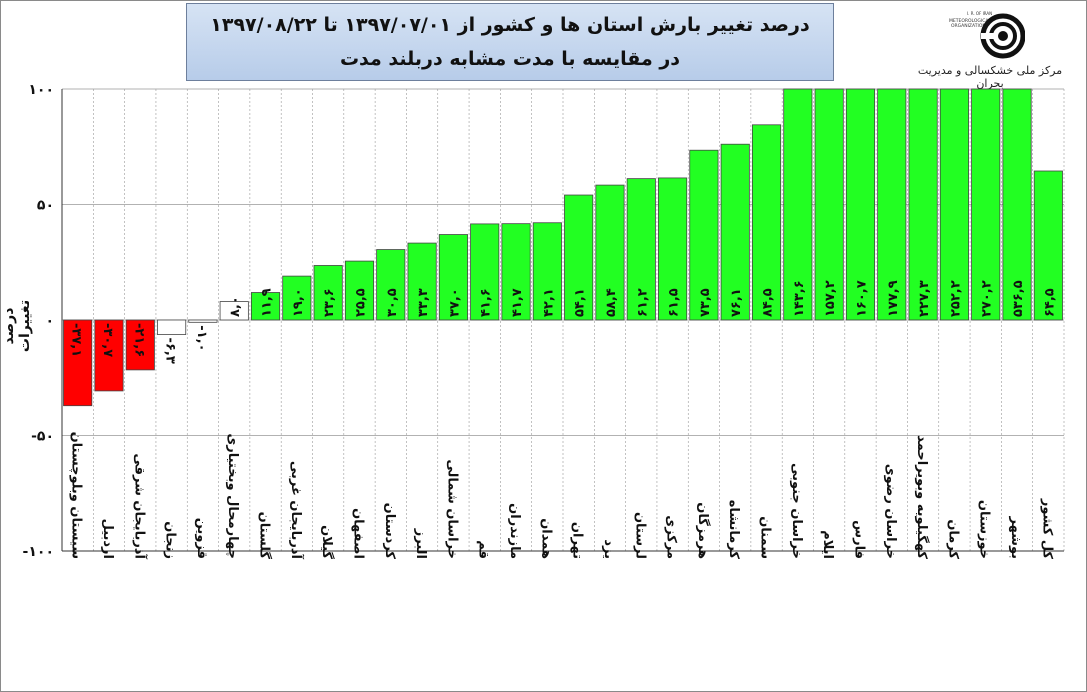  What do you see at coordinates (298, 302) in the screenshot?
I see `bar-value-label: ۱۹,۰` at bounding box center [298, 302].